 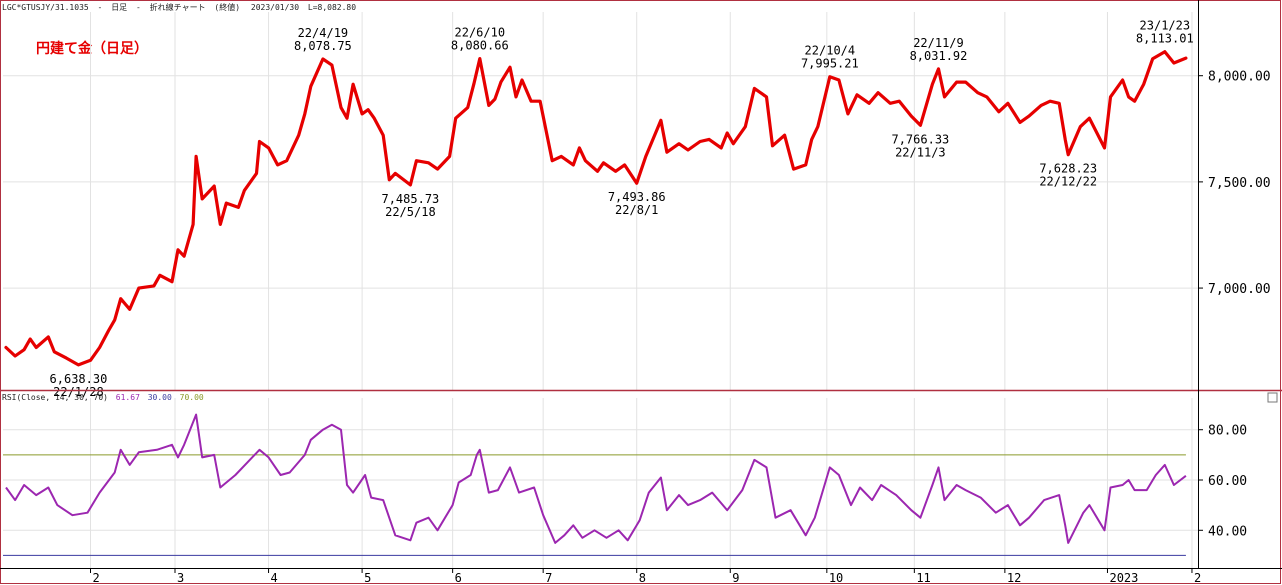 What do you see at coordinates (227, 7) in the screenshot?
I see `header-value-basis: (終値)` at bounding box center [227, 7].